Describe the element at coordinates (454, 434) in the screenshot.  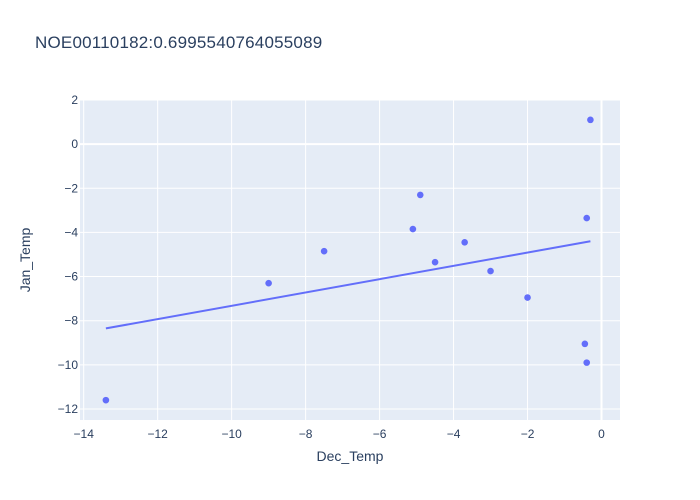
I see `x-tick-label: −4` at that location.